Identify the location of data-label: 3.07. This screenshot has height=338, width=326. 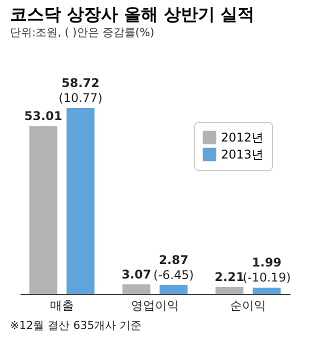
(137, 274).